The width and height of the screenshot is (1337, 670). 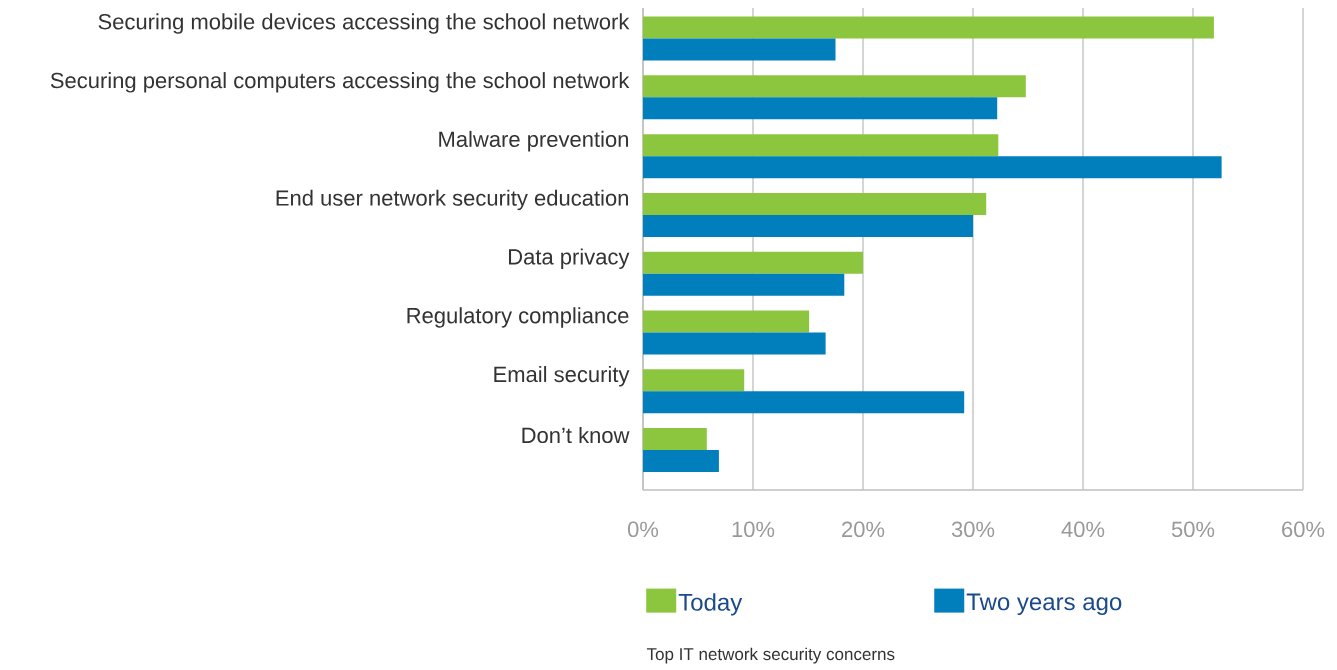 What do you see at coordinates (1193, 529) in the screenshot?
I see `x-tick-label: 50%` at bounding box center [1193, 529].